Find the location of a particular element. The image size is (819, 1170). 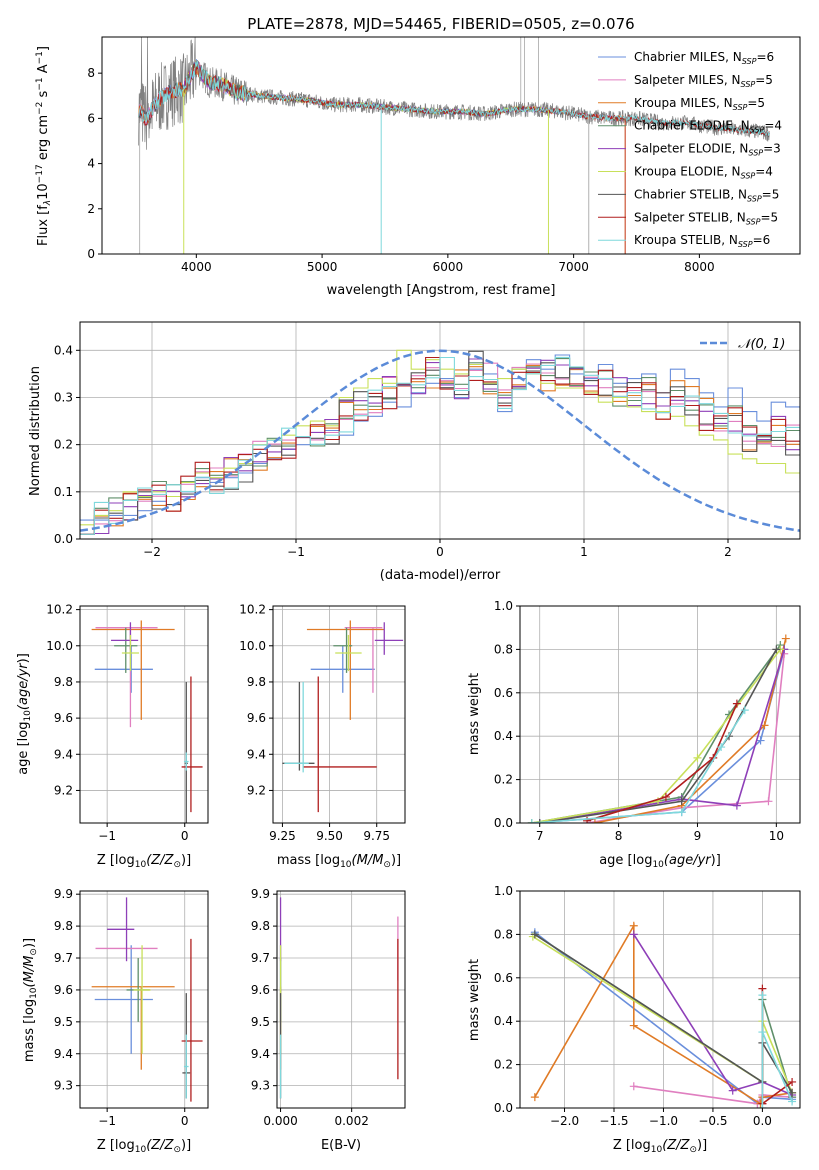

tick-label-x: 8 is located at coordinates (619, 836).